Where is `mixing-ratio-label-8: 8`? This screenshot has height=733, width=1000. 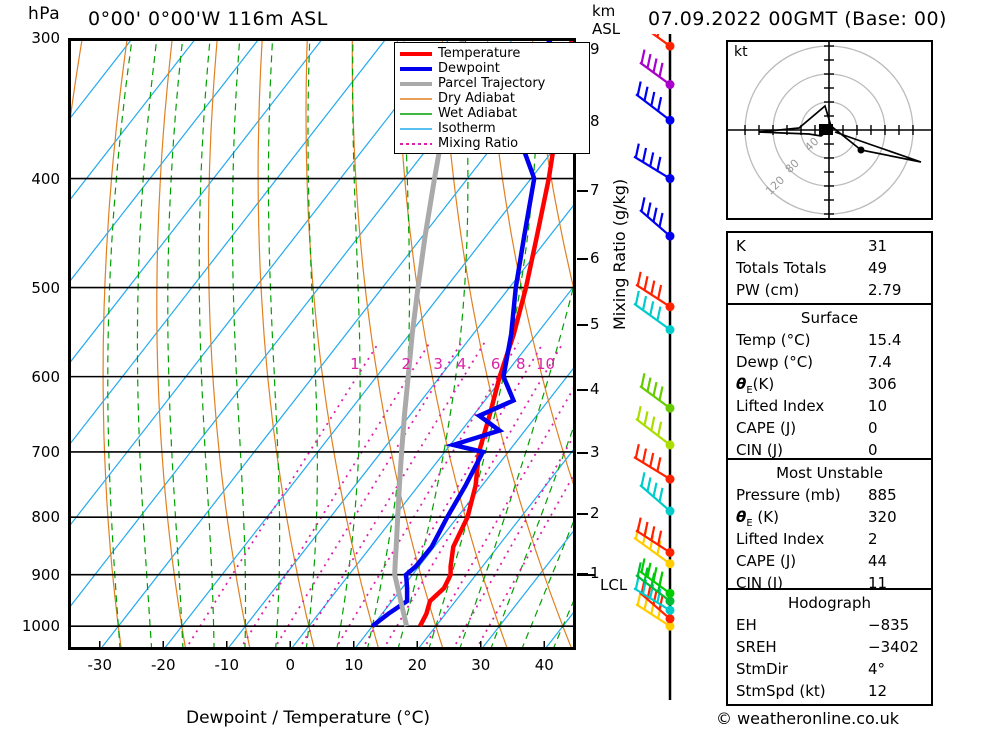 mixing-ratio-label-8: 8 is located at coordinates (521, 363).